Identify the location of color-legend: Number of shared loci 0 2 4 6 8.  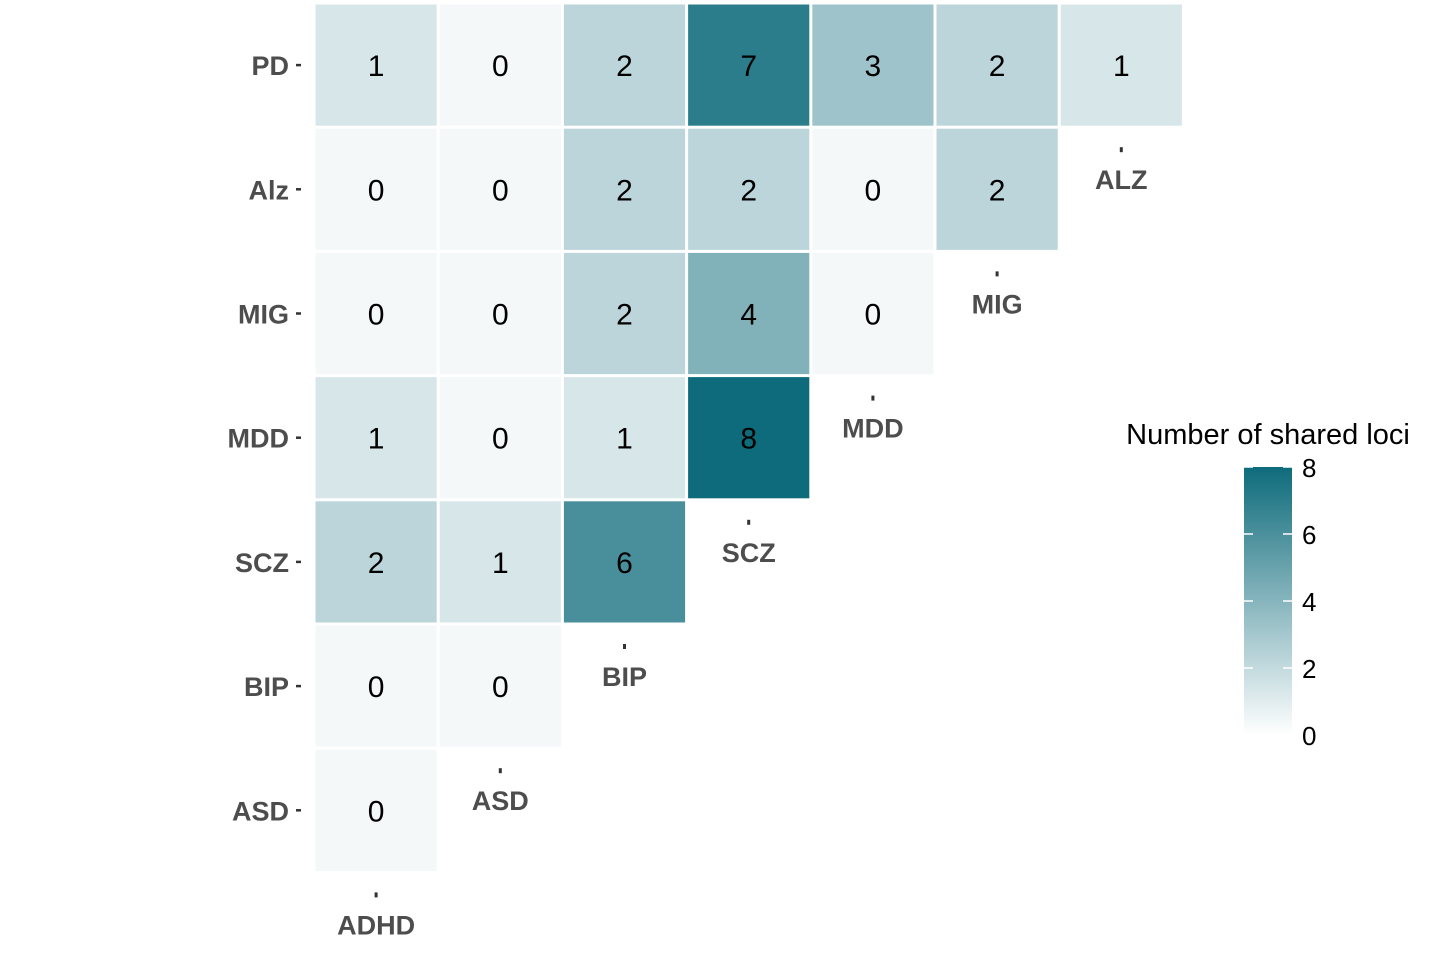
(1268, 585).